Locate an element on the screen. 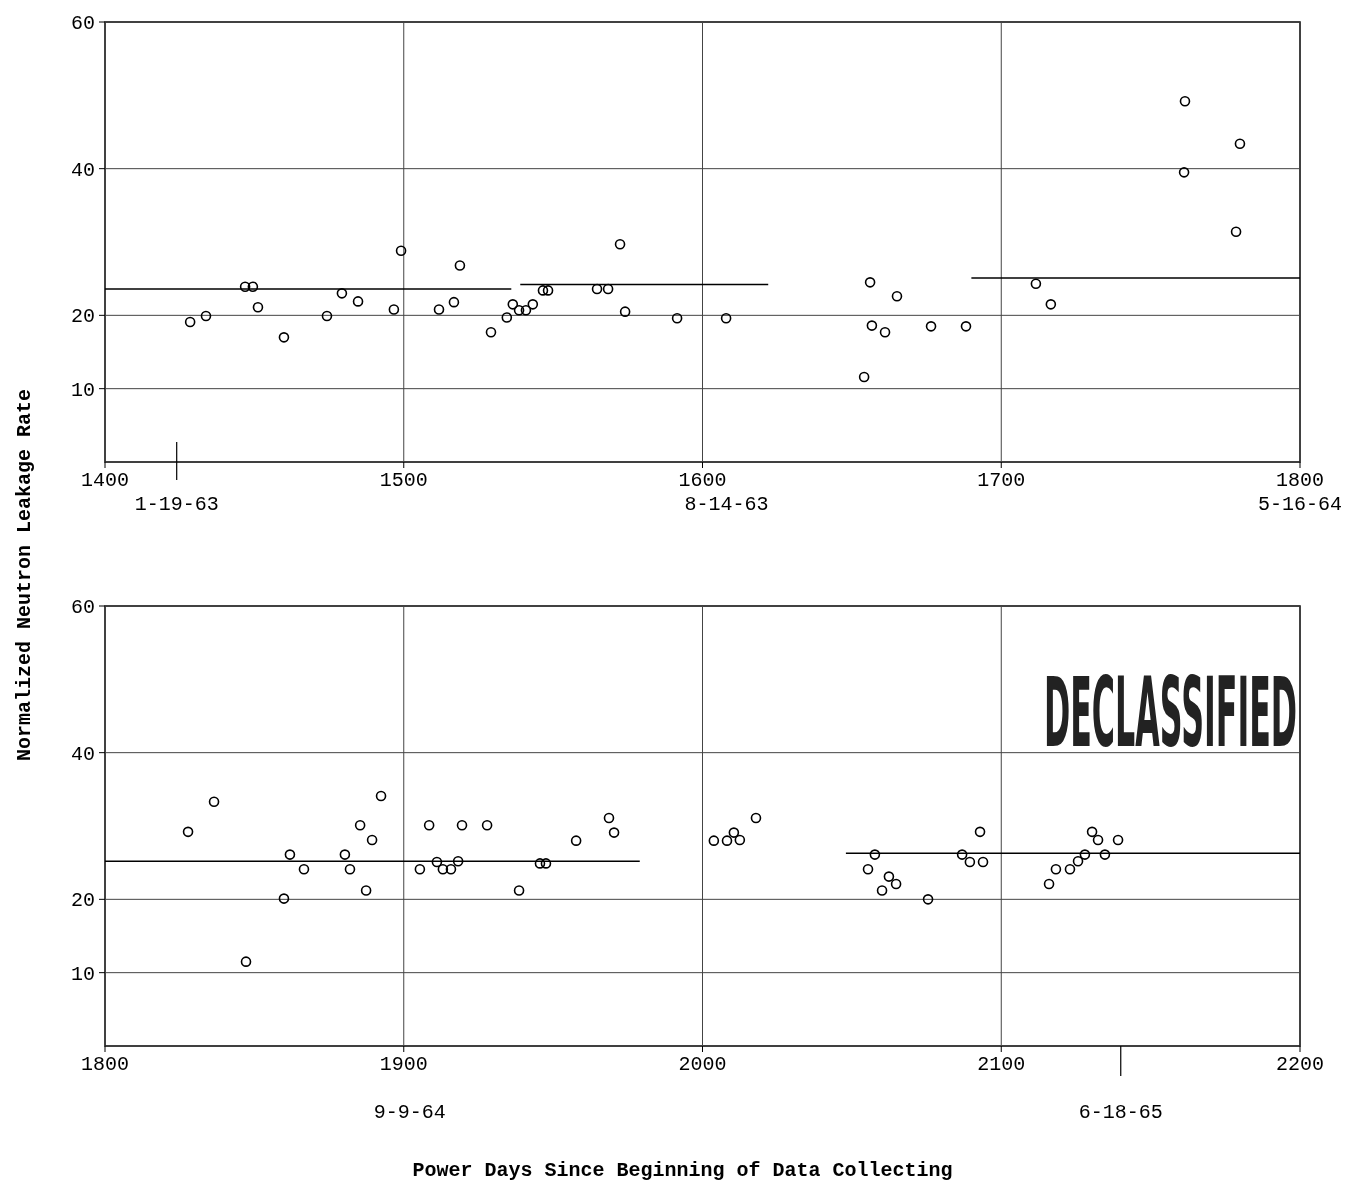  text: 9-9-64 is located at coordinates (409, 1112).